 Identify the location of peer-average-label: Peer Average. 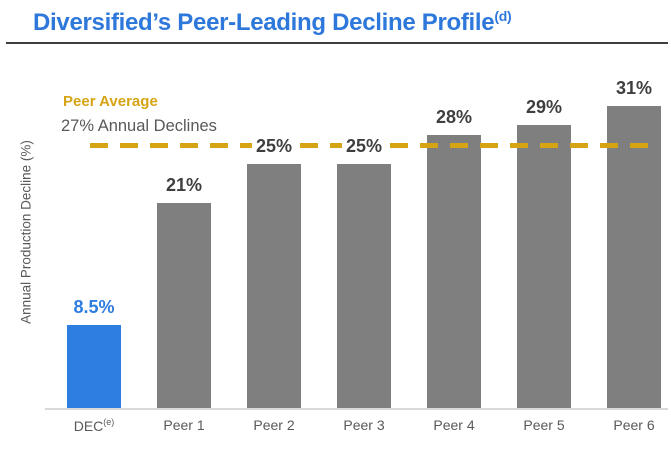
(110, 101).